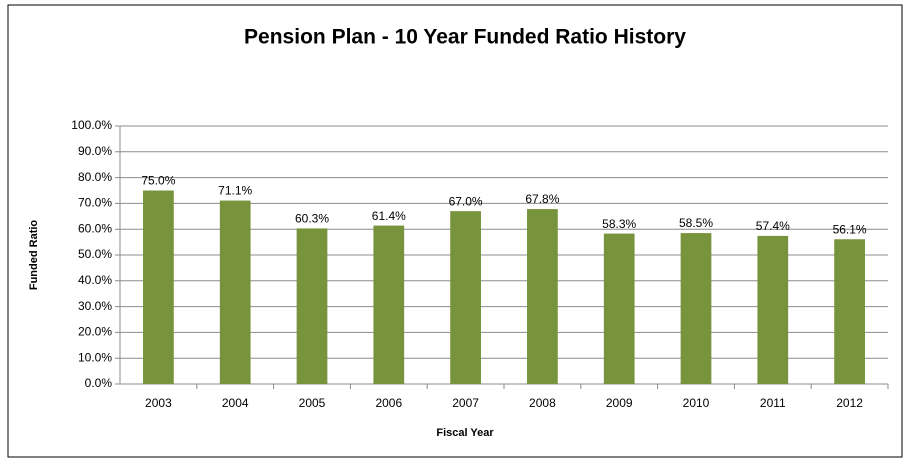  Describe the element at coordinates (158, 403) in the screenshot. I see `x-tick-label: 2003` at that location.